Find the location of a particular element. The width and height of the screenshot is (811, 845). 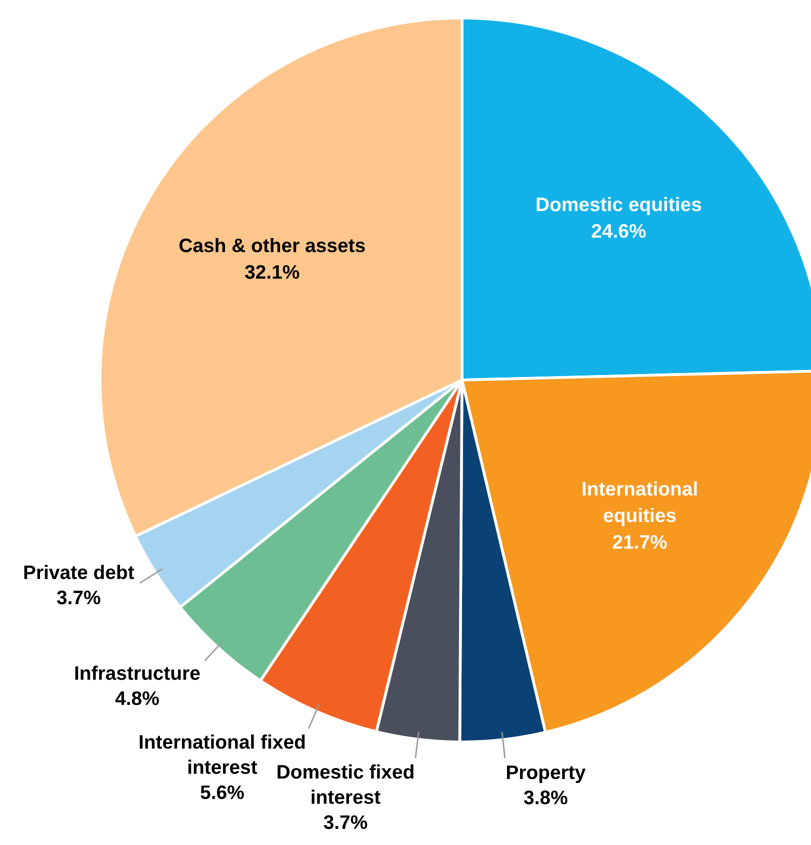

slice-label: International equities is located at coordinates (639, 503).